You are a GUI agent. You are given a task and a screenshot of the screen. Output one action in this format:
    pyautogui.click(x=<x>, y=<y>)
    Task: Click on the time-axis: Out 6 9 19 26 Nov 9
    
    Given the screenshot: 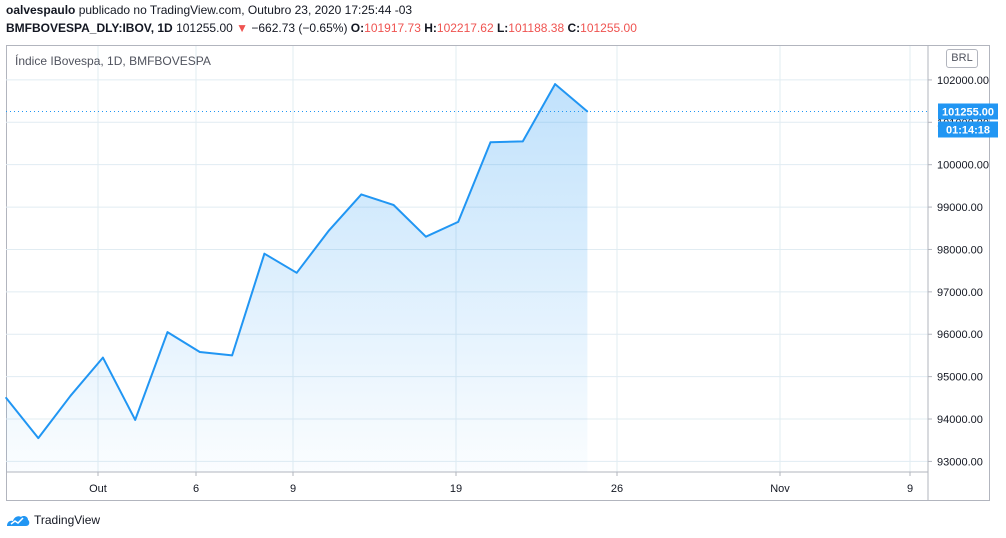 What is the action you would take?
    pyautogui.click(x=501, y=483)
    